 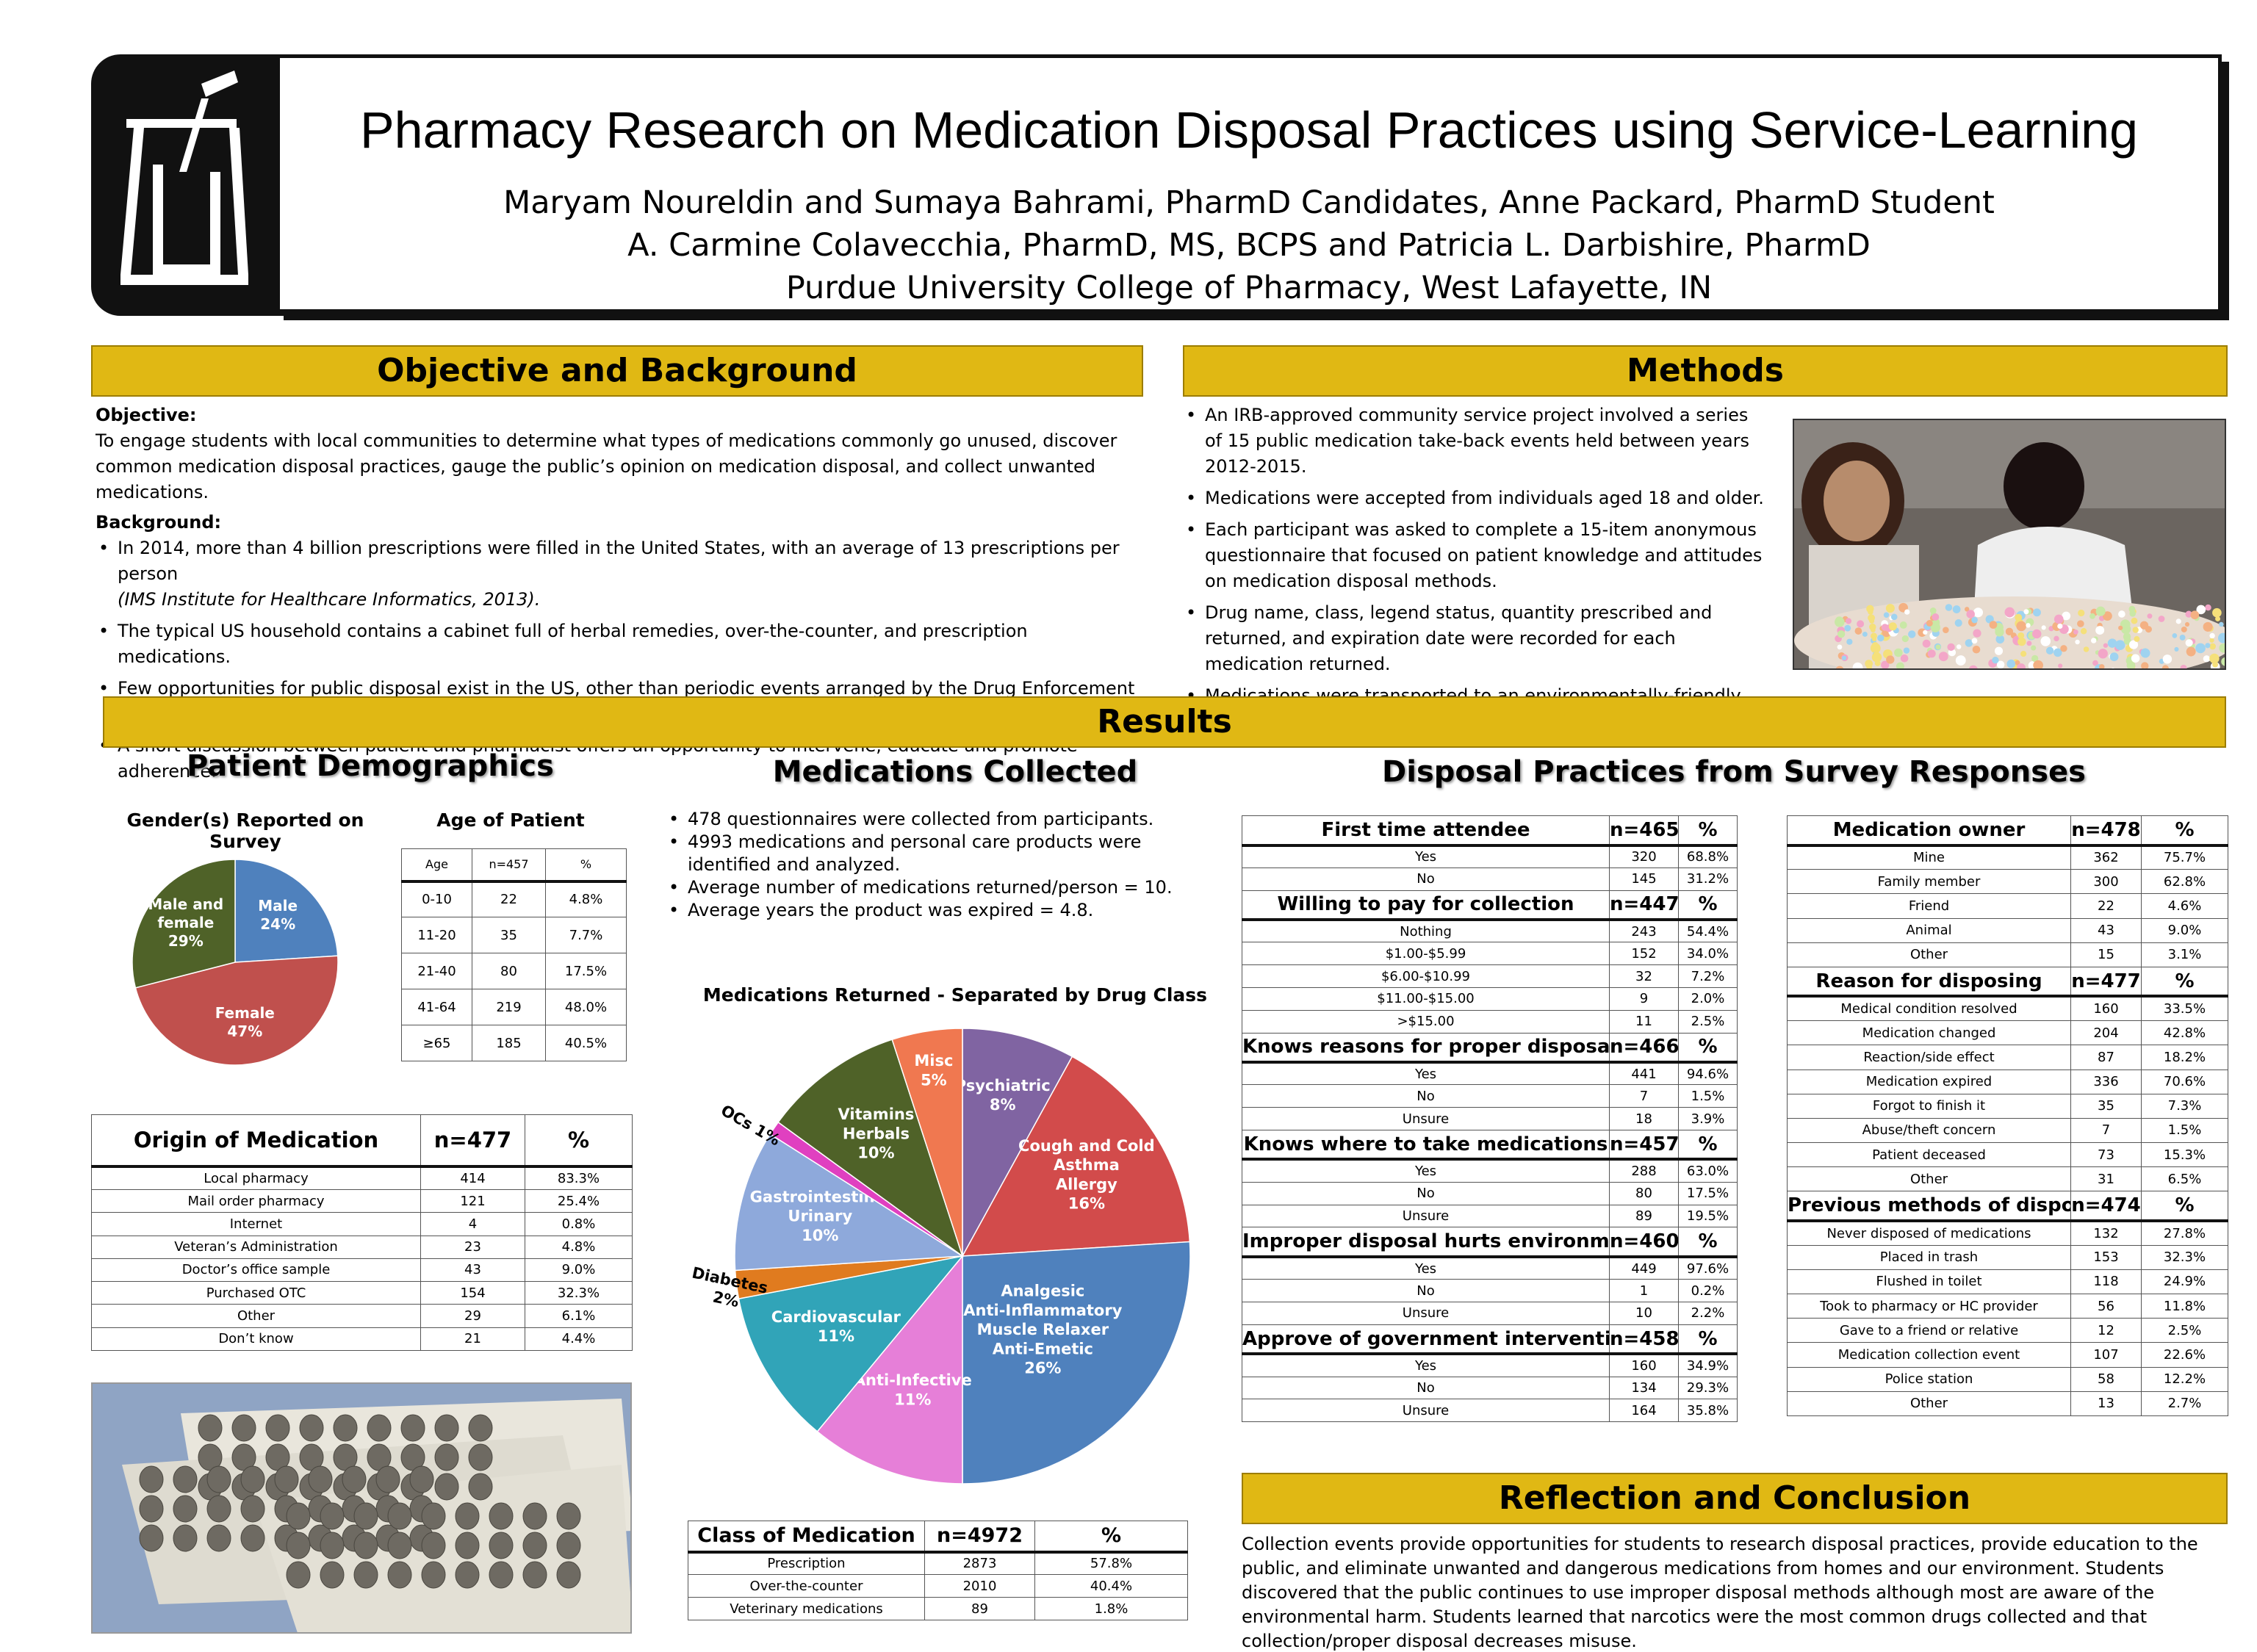 What do you see at coordinates (1644, 1145) in the screenshot?
I see `table-header-cell: n=457` at bounding box center [1644, 1145].